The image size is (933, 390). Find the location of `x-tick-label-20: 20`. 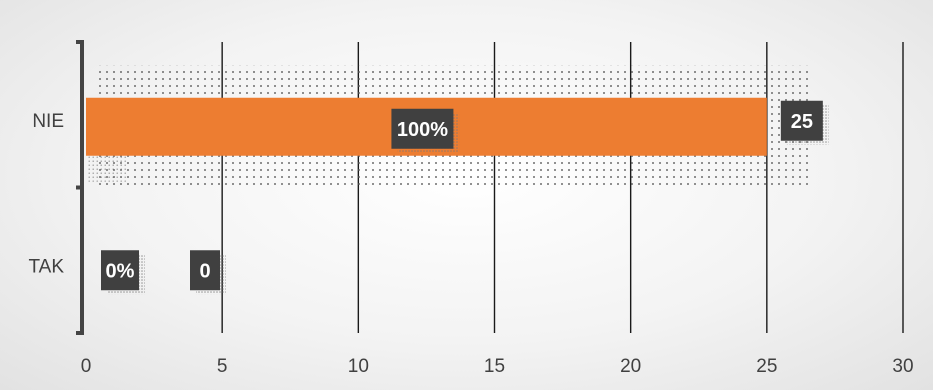

x-tick-label-20: 20 is located at coordinates (630, 366).